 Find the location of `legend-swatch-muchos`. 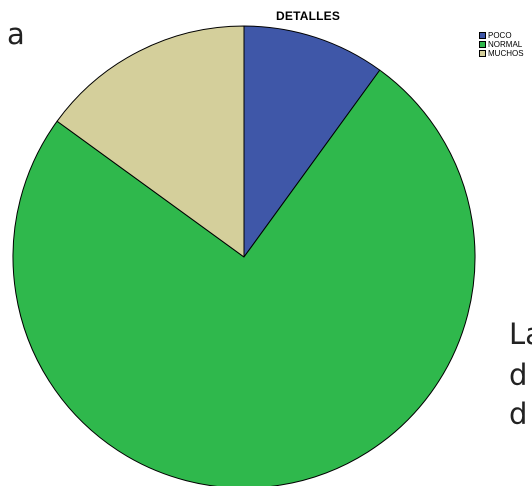

legend-swatch-muchos is located at coordinates (482, 53).